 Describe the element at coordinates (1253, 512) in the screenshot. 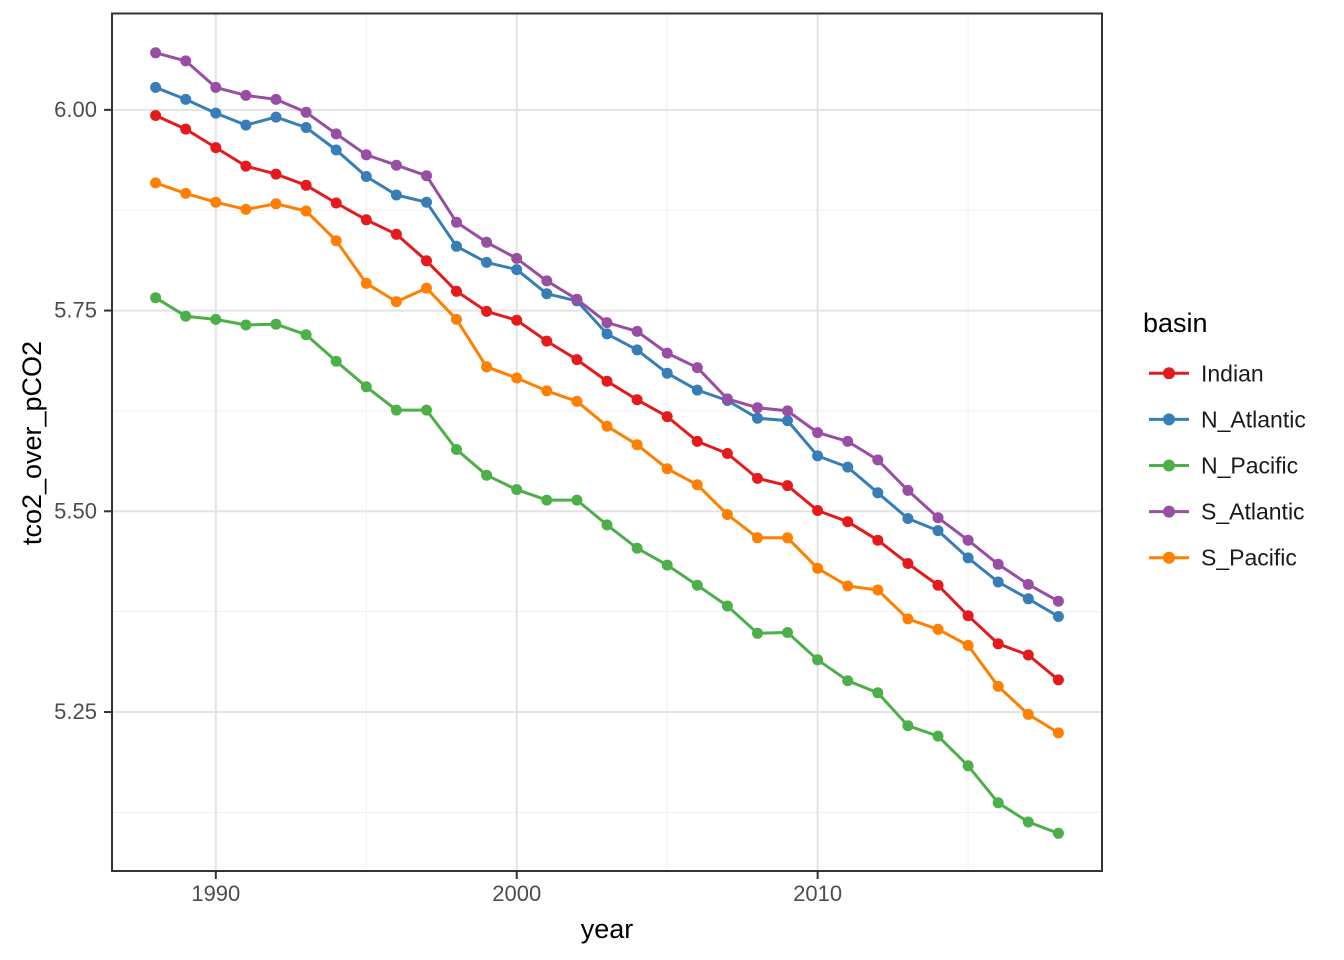

I see `legend-entry-label: S_Atlantic` at that location.